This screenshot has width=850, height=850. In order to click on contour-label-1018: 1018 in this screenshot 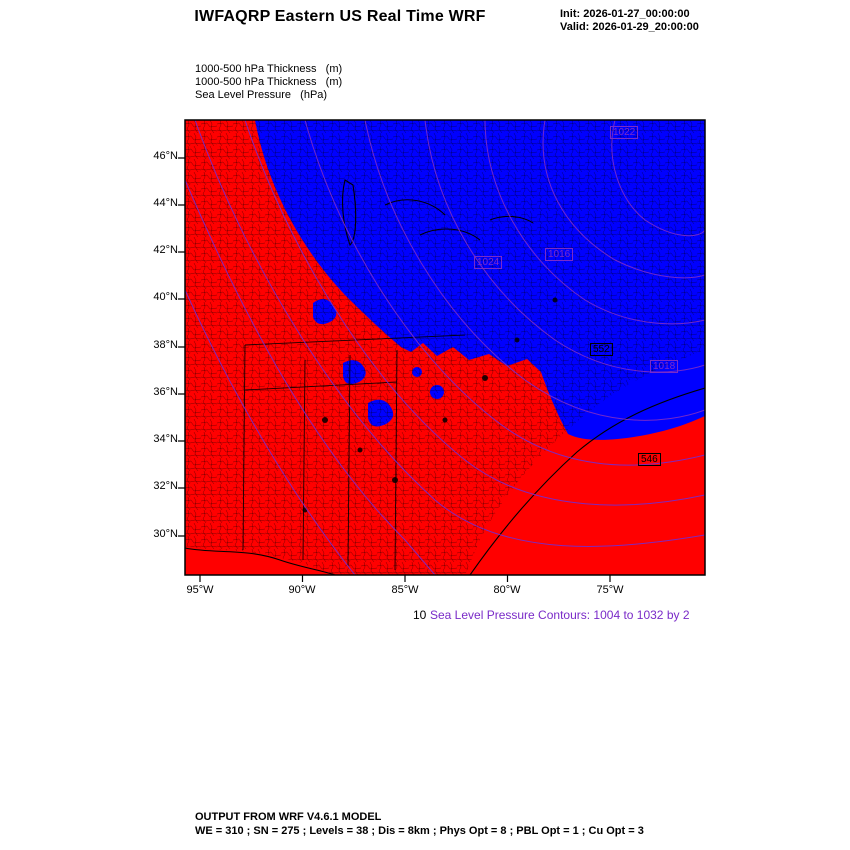, I will do `click(664, 366)`.